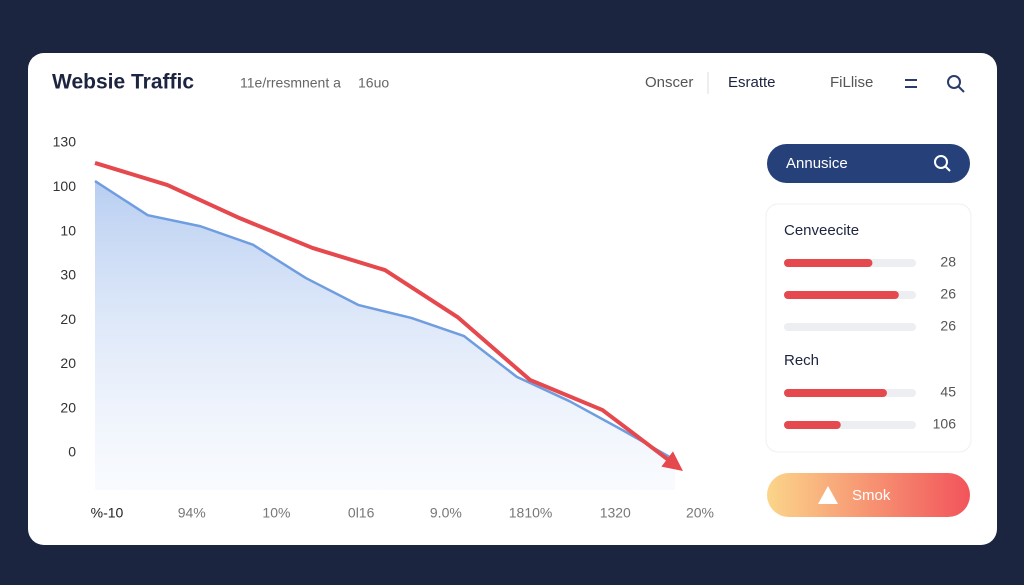 The height and width of the screenshot is (585, 1024). Describe the element at coordinates (72, 452) in the screenshot. I see `y-tick-label: 0` at that location.